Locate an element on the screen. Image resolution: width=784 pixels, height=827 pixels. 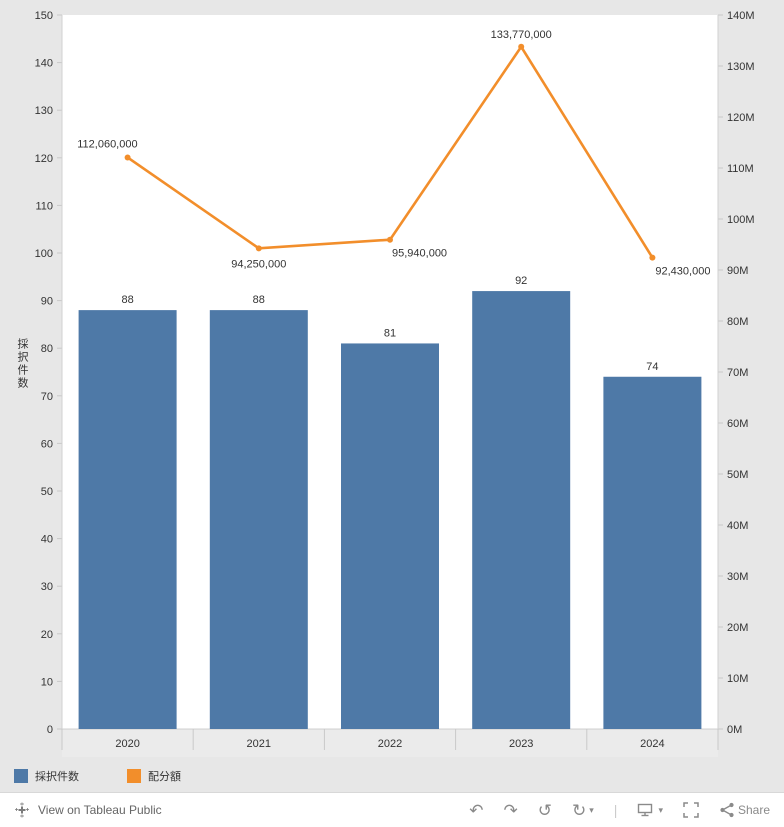
refresh-icon: ↻ ▾ is located at coordinates (583, 810).